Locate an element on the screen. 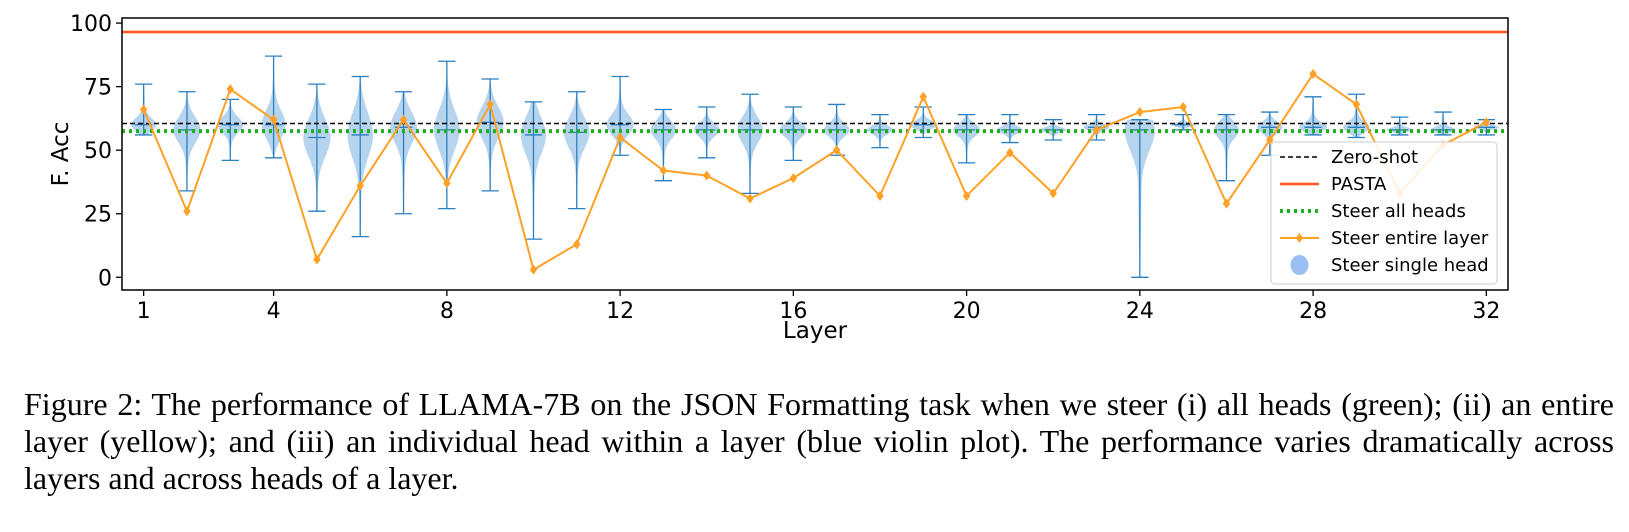 This screenshot has height=532, width=1629. y-tick-label: 25 is located at coordinates (98, 215).